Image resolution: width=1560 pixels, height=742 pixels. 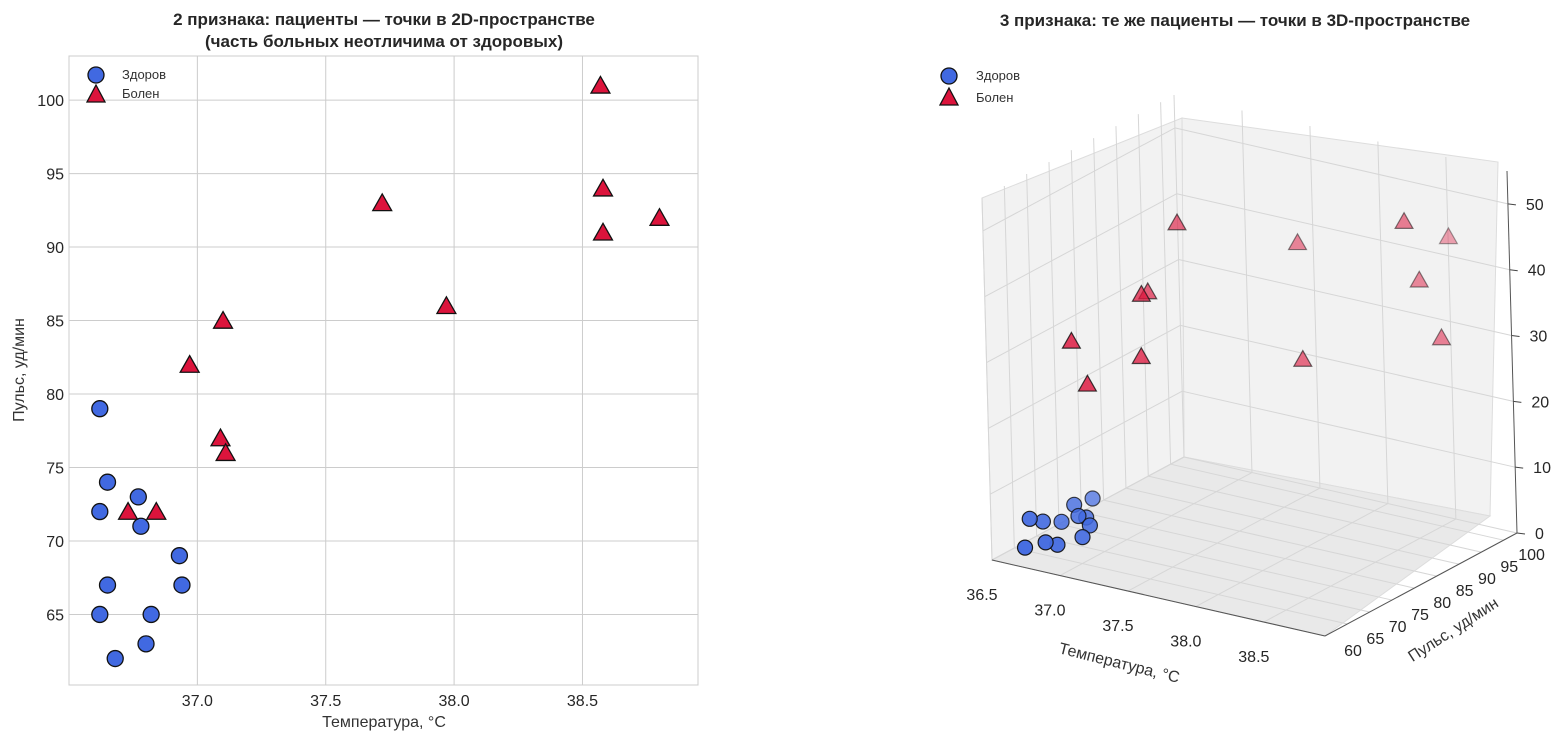 I want to click on y-tick-label-3d: 80, so click(x=1442, y=603).